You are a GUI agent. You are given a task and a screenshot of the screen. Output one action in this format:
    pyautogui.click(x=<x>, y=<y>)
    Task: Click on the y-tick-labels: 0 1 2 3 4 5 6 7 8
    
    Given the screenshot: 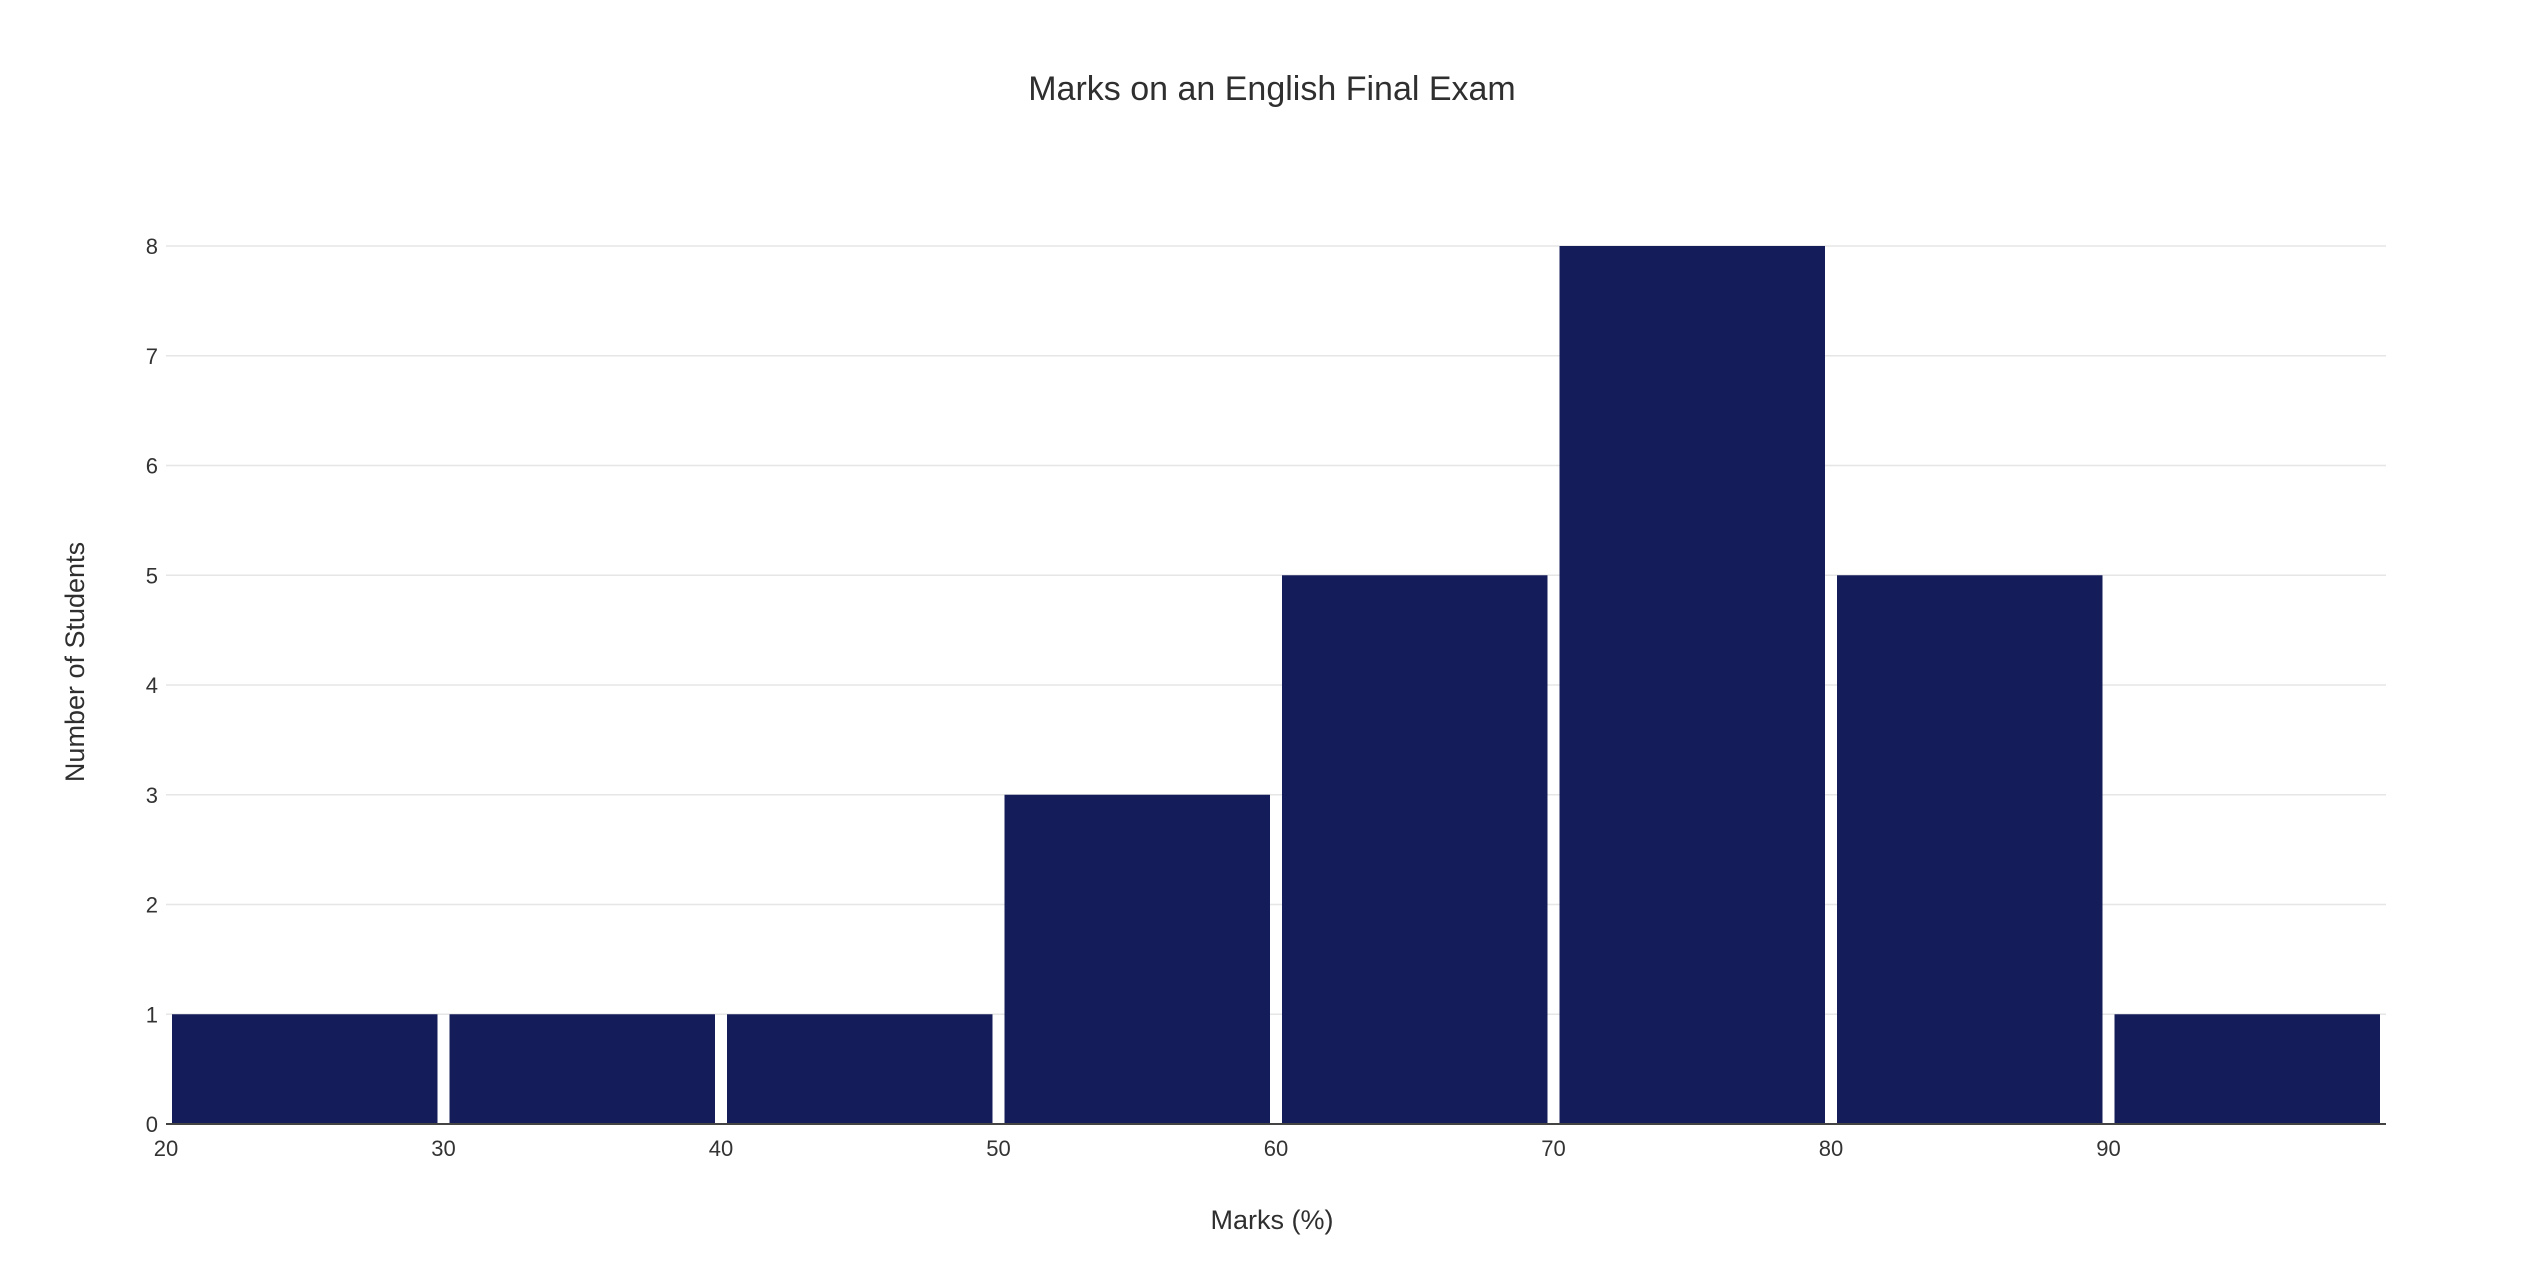 What is the action you would take?
    pyautogui.click(x=152, y=685)
    